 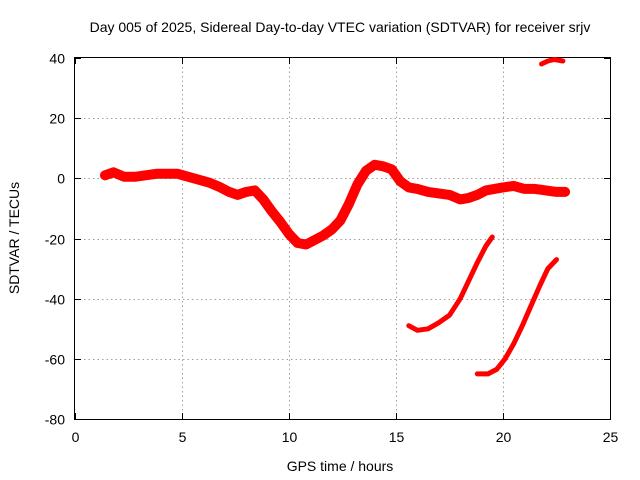 What do you see at coordinates (57, 59) in the screenshot?
I see `y-tick-label: 40` at bounding box center [57, 59].